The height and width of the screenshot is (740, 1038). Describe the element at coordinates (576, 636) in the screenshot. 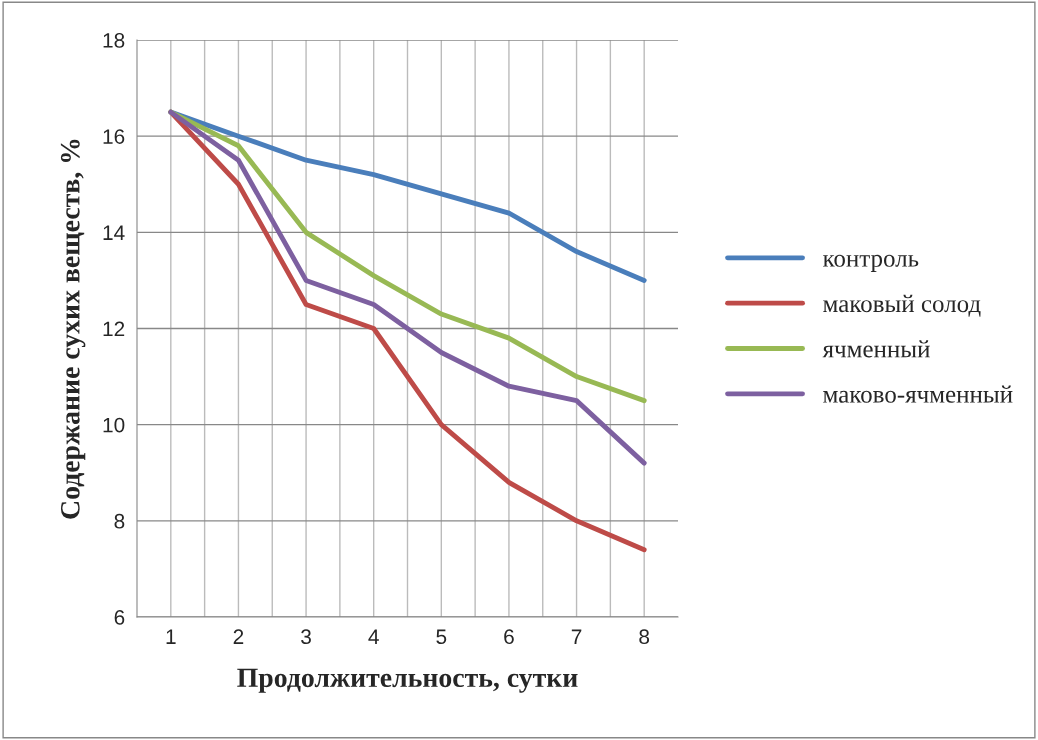

I see `x-tick-label: 7` at that location.